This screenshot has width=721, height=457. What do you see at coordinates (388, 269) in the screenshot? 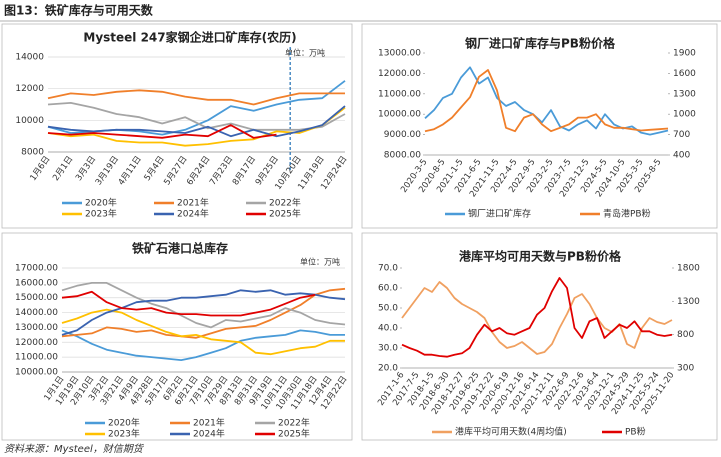
I see `y-tick-label: 70.0` at bounding box center [388, 269].